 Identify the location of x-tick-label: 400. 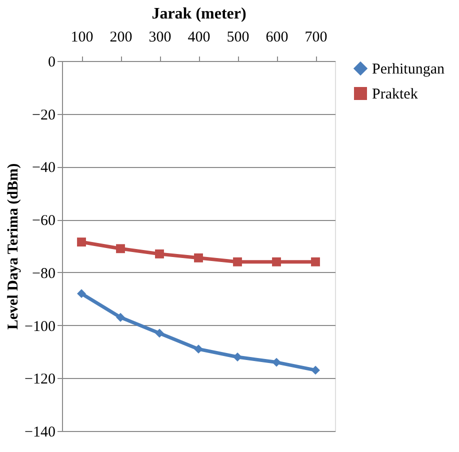
(199, 38).